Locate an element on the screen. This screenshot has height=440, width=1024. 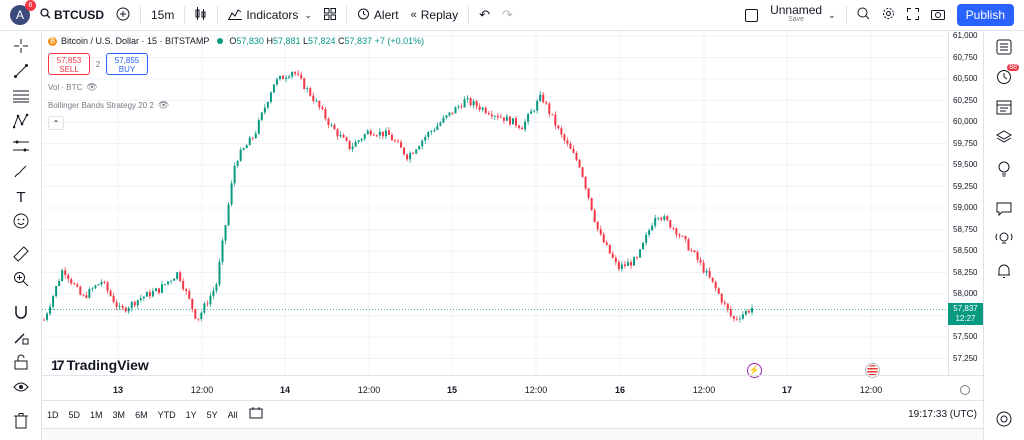
layers-button is located at coordinates (1004, 138).